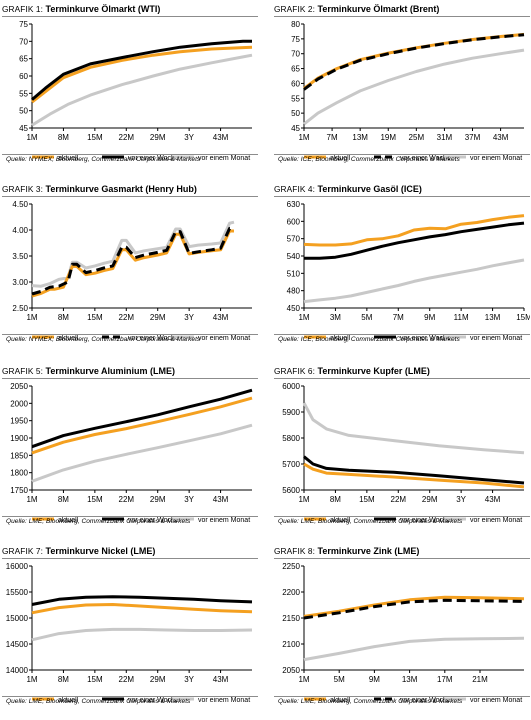  I want to click on y-tick-label: 450, so click(294, 308).